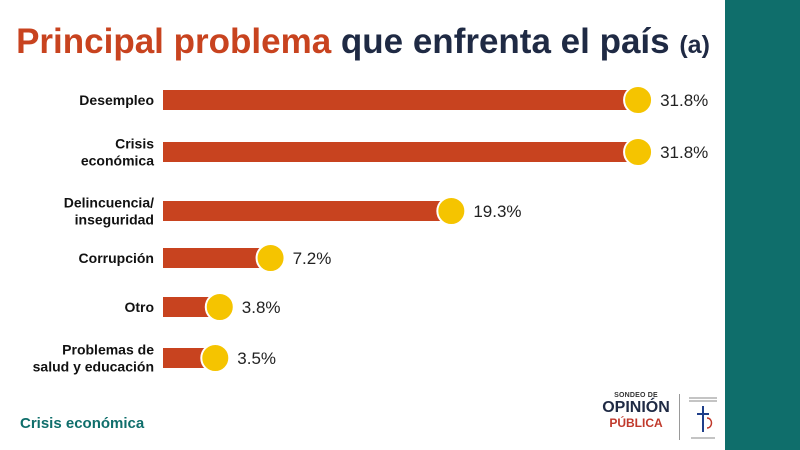 This screenshot has height=450, width=800. I want to click on value-label: 3.8%, so click(261, 307).